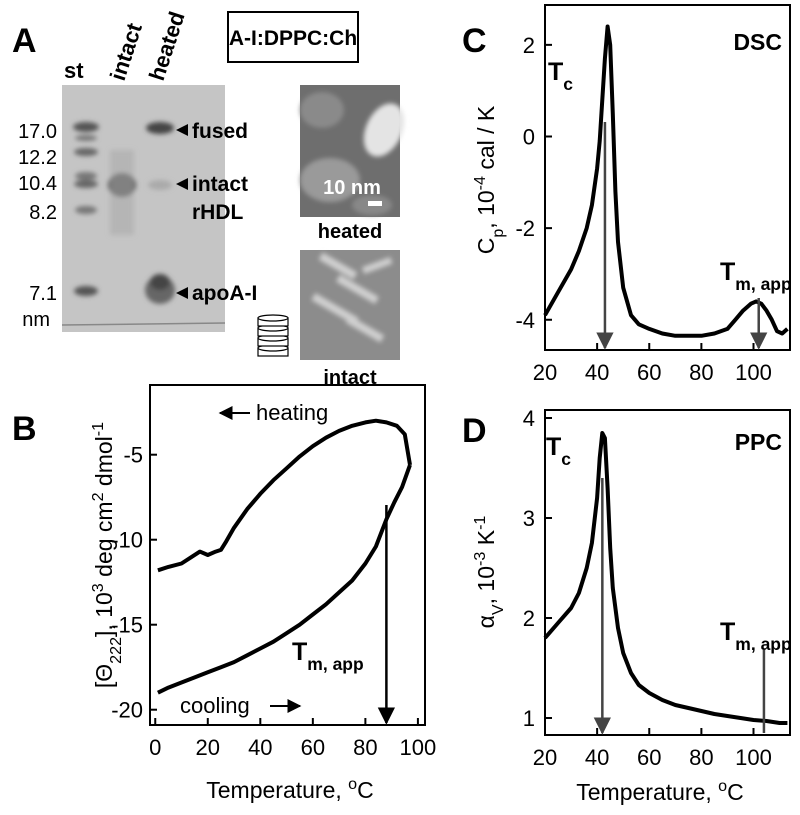  What do you see at coordinates (127, 625) in the screenshot?
I see `y-tick-label: -15` at bounding box center [127, 625].